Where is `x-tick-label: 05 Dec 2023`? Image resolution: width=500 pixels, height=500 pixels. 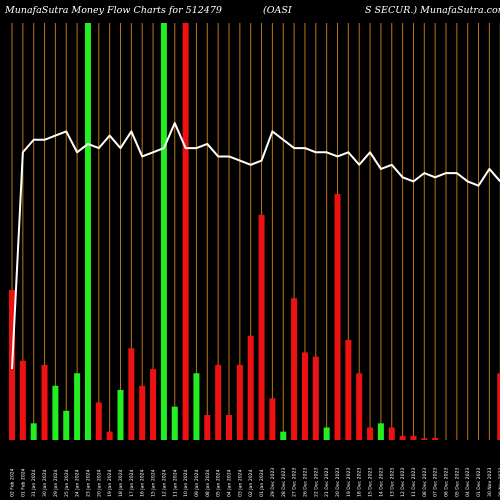
x-tick-label: 05 Dec 2023 is located at coordinates (457, 482).